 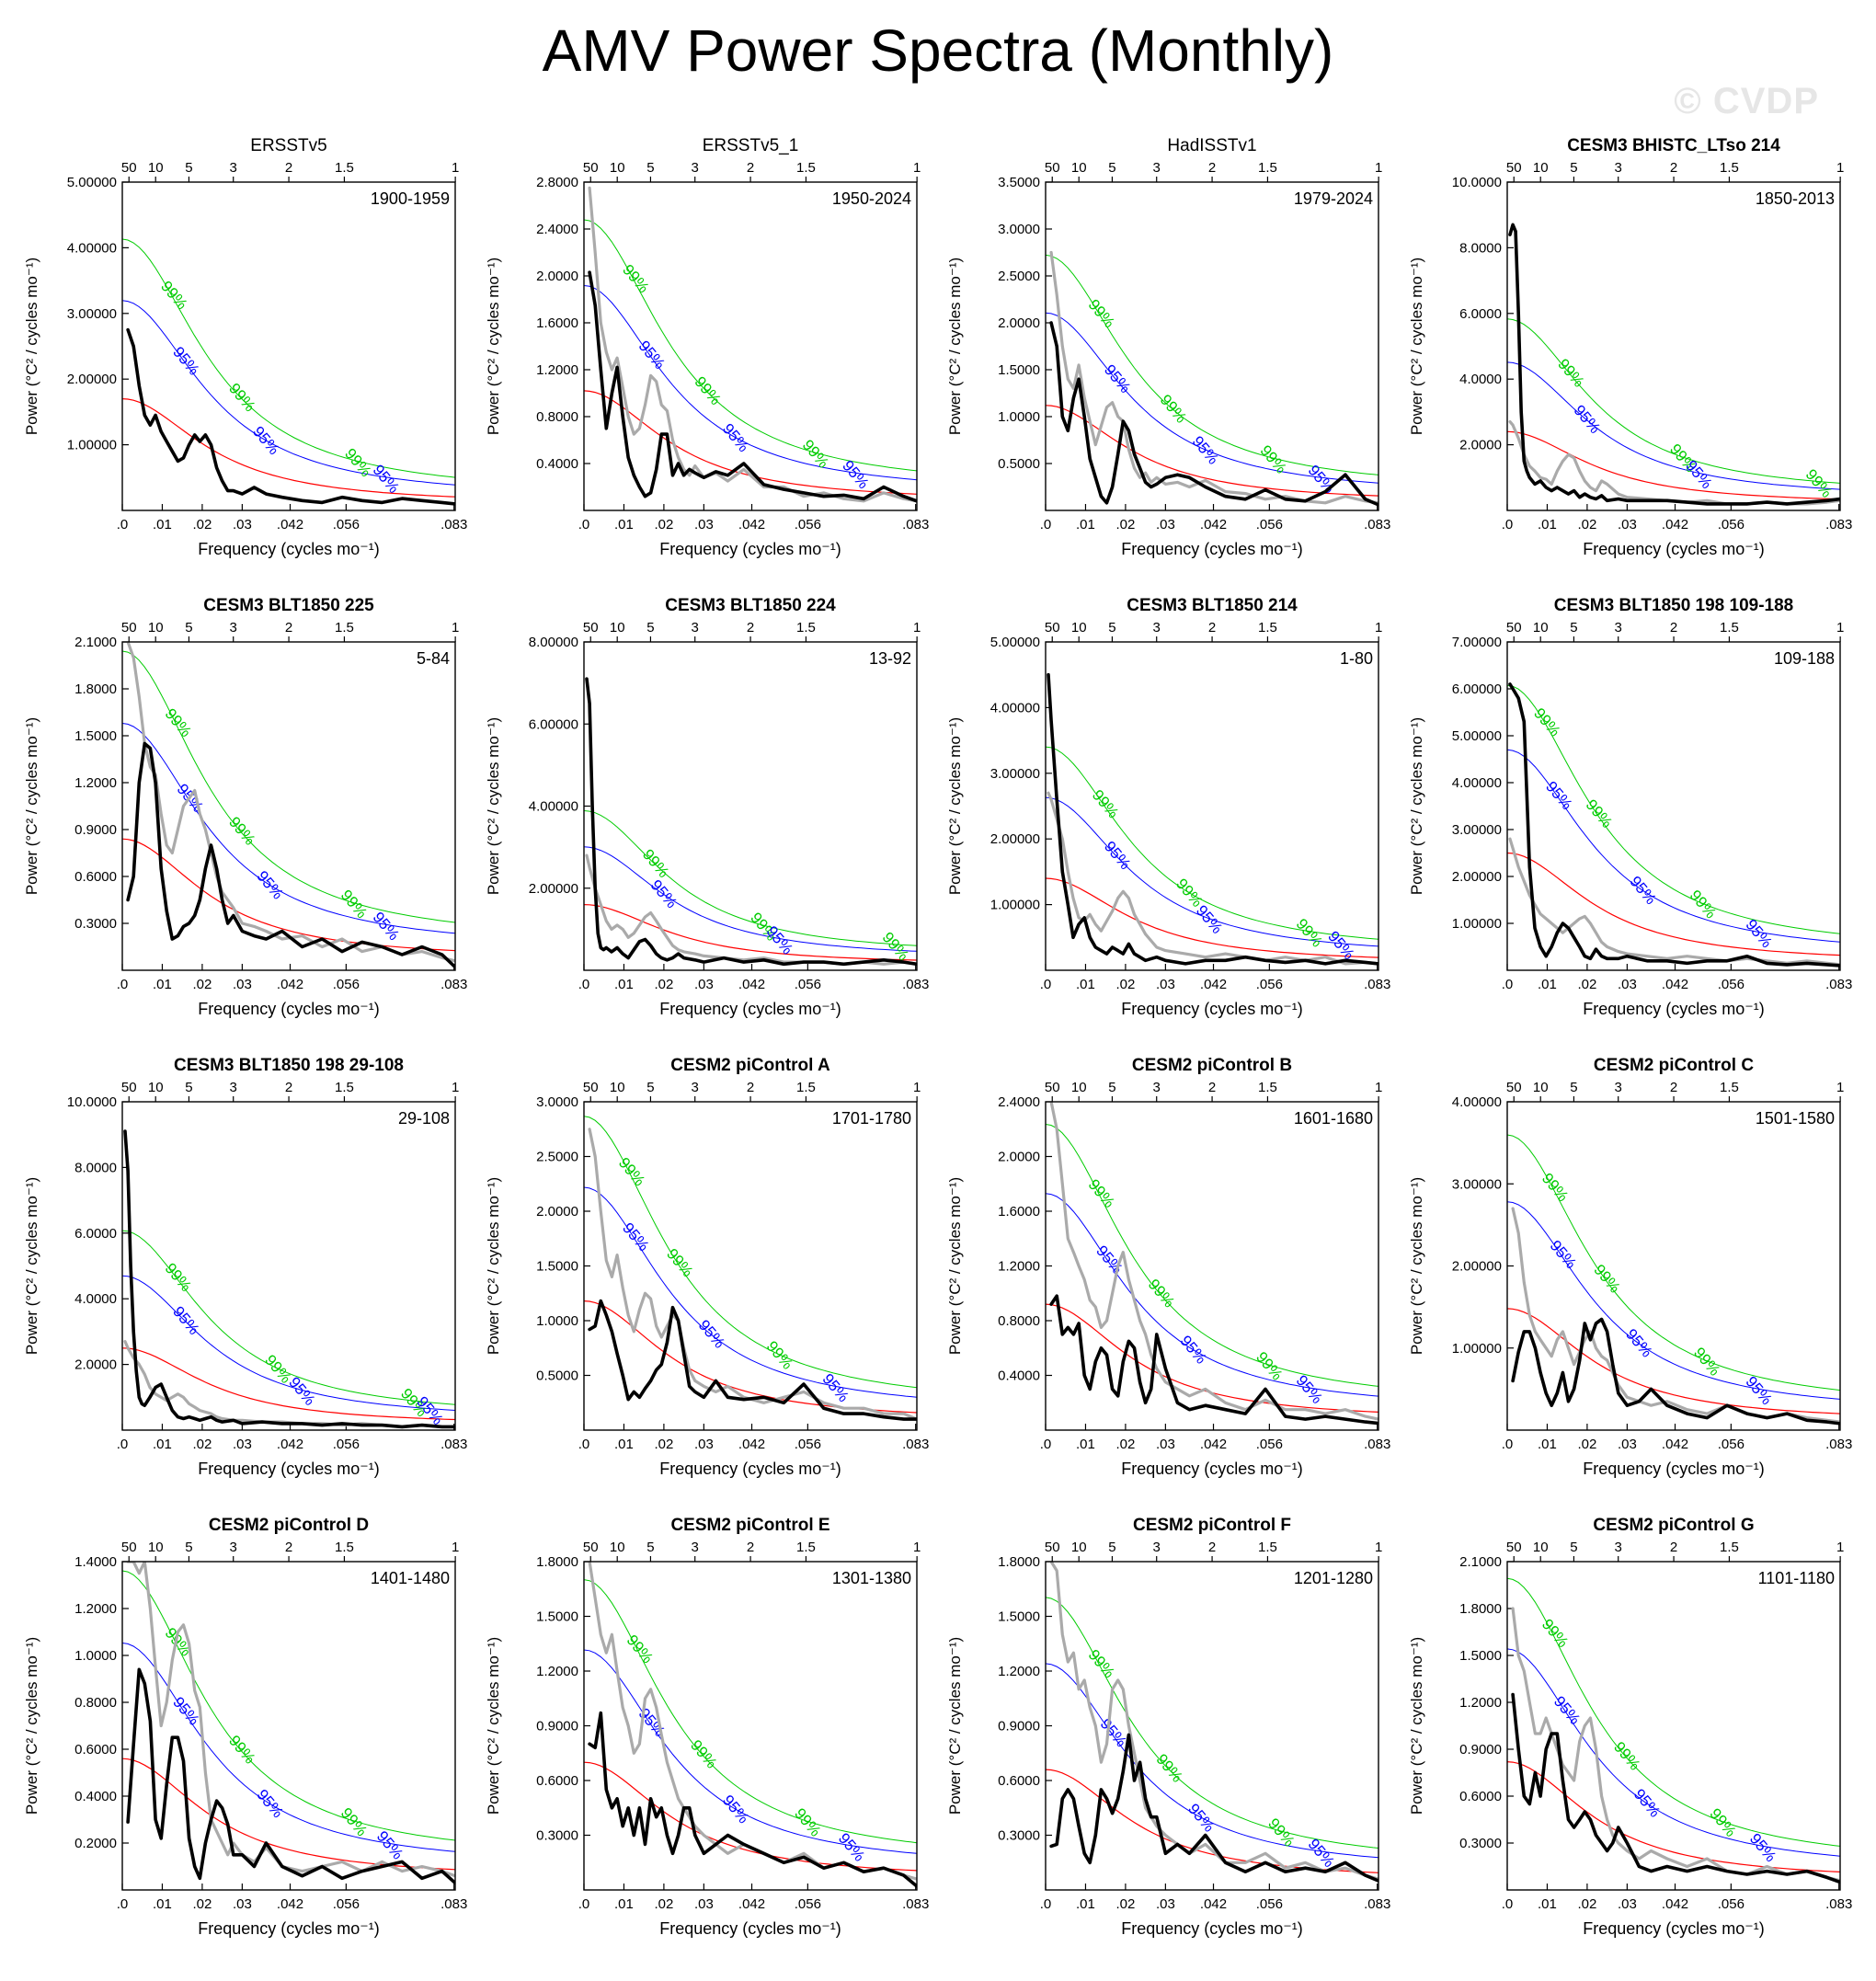 I want to click on period-label: 1101-1180, so click(x=1797, y=1578).